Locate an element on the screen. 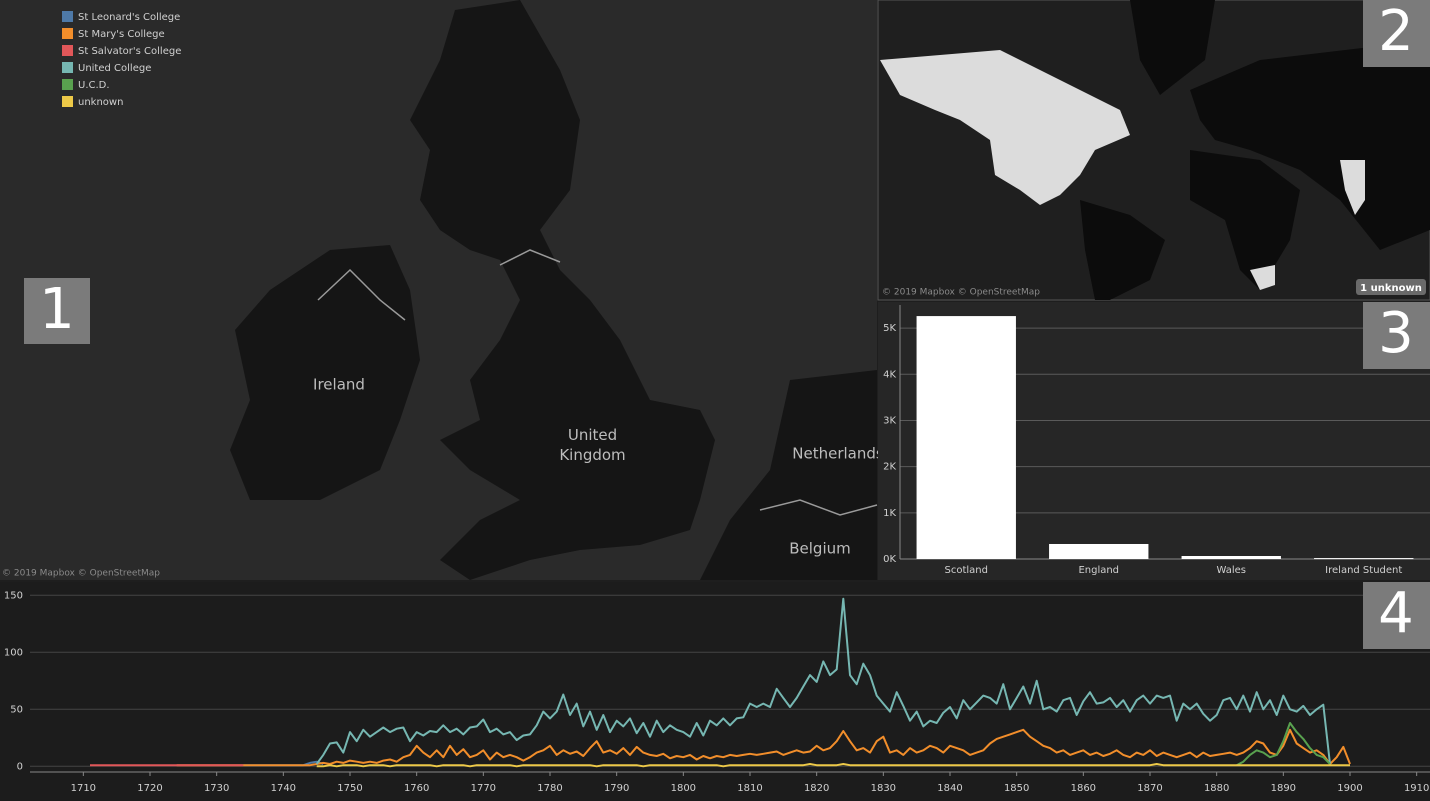  map-label-box: United Kingdom is located at coordinates (592, 445).